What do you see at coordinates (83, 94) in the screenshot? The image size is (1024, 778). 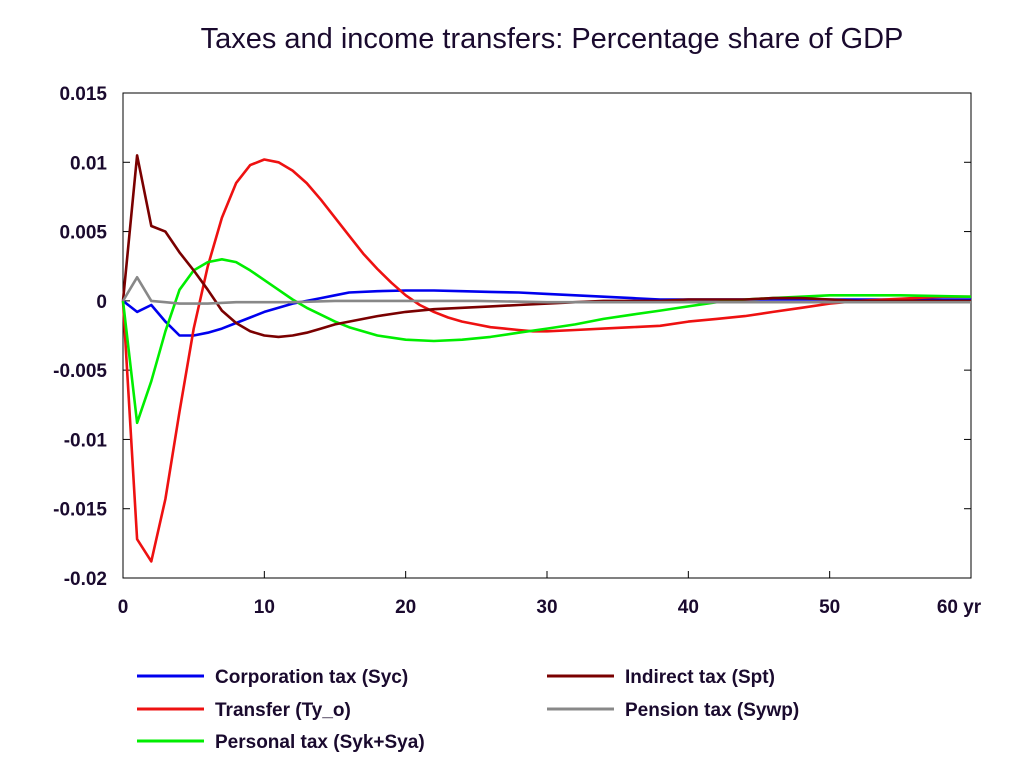 I see `y-tick-label: 0.015` at bounding box center [83, 94].